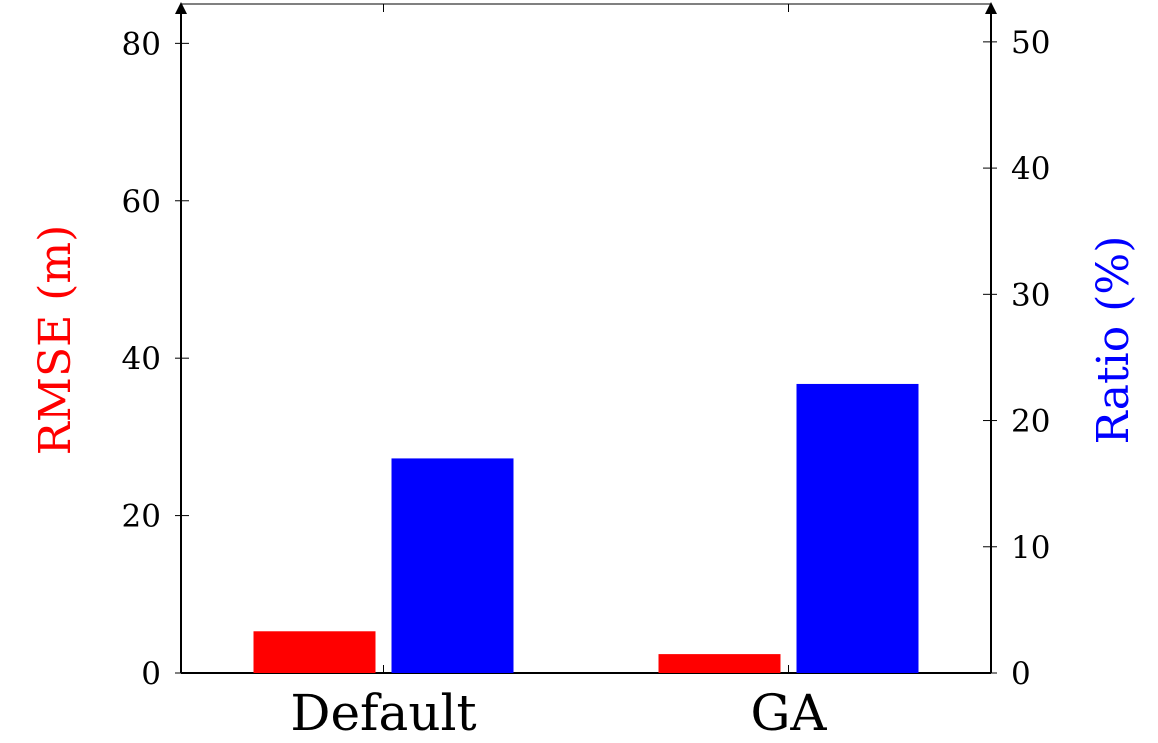 Image resolution: width=1158 pixels, height=743 pixels. What do you see at coordinates (1113, 340) in the screenshot?
I see `right-axis-title: Ratio (%)` at bounding box center [1113, 340].